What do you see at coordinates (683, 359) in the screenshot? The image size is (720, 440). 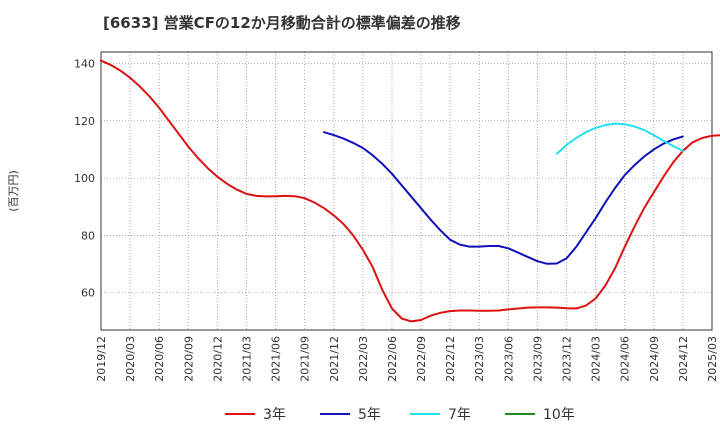 I see `x-tick-label: 2024/12` at bounding box center [683, 359].